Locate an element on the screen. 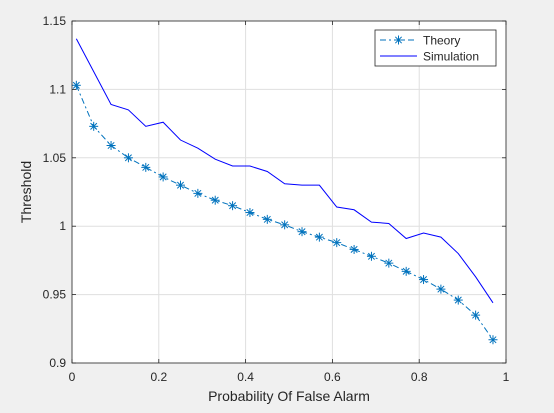  legend-label-theory: Theory is located at coordinates (441, 41).